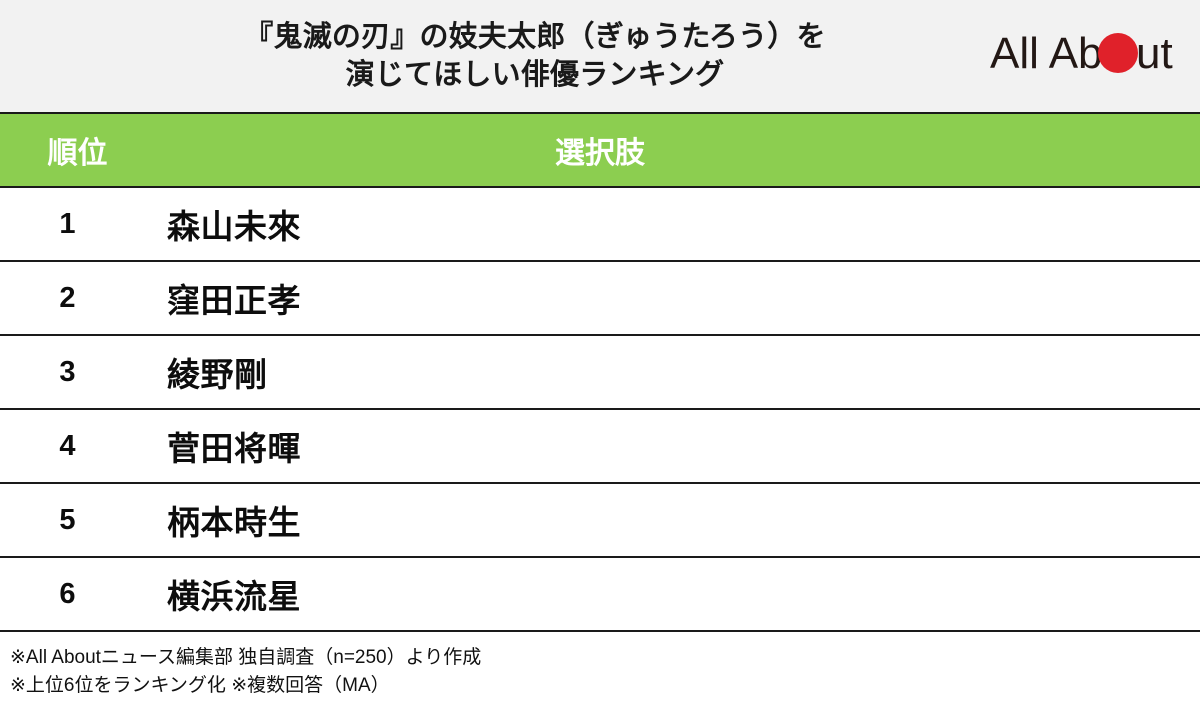  What do you see at coordinates (1170, 520) in the screenshot?
I see `cell-votes: 13` at bounding box center [1170, 520].